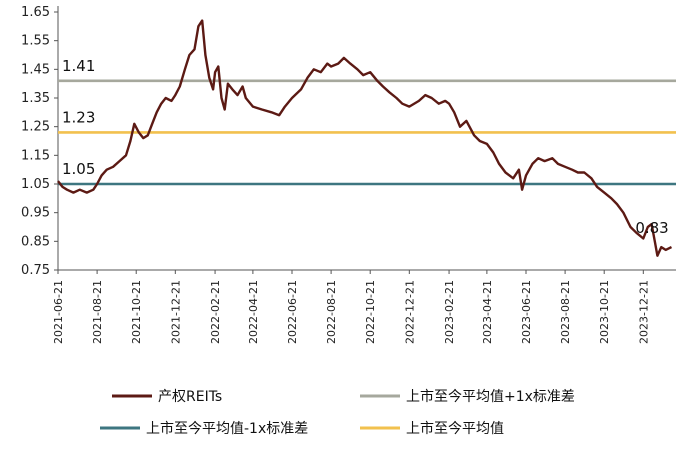 This screenshot has width=700, height=451. What do you see at coordinates (35, 184) in the screenshot?
I see `y-tick-label: 1.05` at bounding box center [35, 184].